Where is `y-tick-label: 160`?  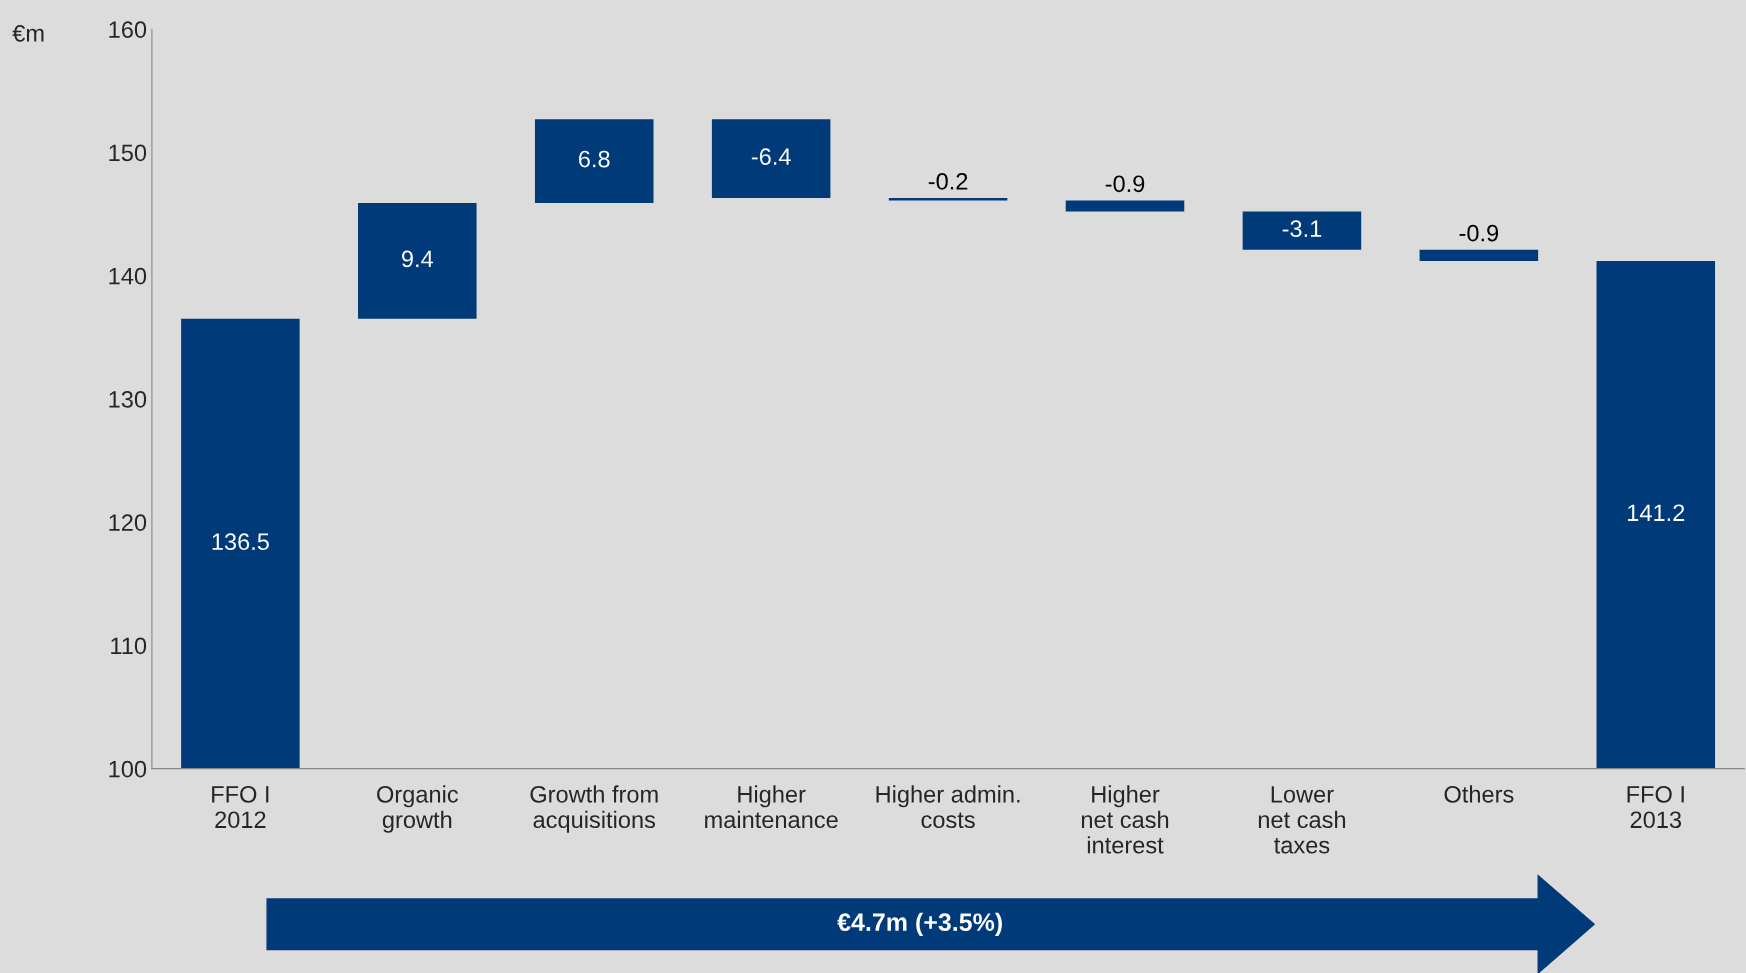 y-tick-label: 160 is located at coordinates (128, 29).